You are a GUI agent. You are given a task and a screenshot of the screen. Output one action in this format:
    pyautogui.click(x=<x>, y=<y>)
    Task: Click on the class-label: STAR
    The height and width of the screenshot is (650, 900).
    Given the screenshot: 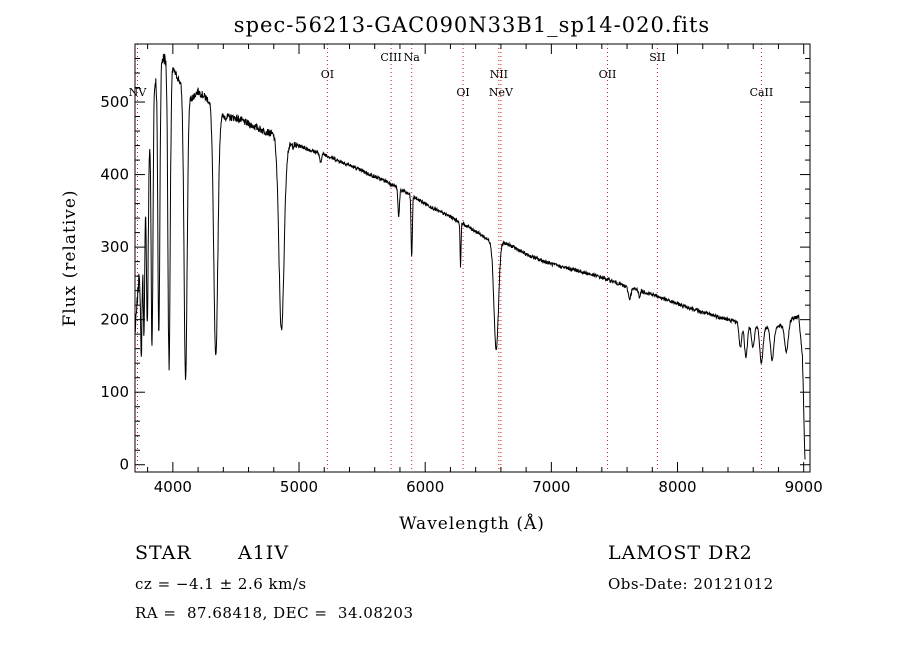 What is the action you would take?
    pyautogui.click(x=163, y=553)
    